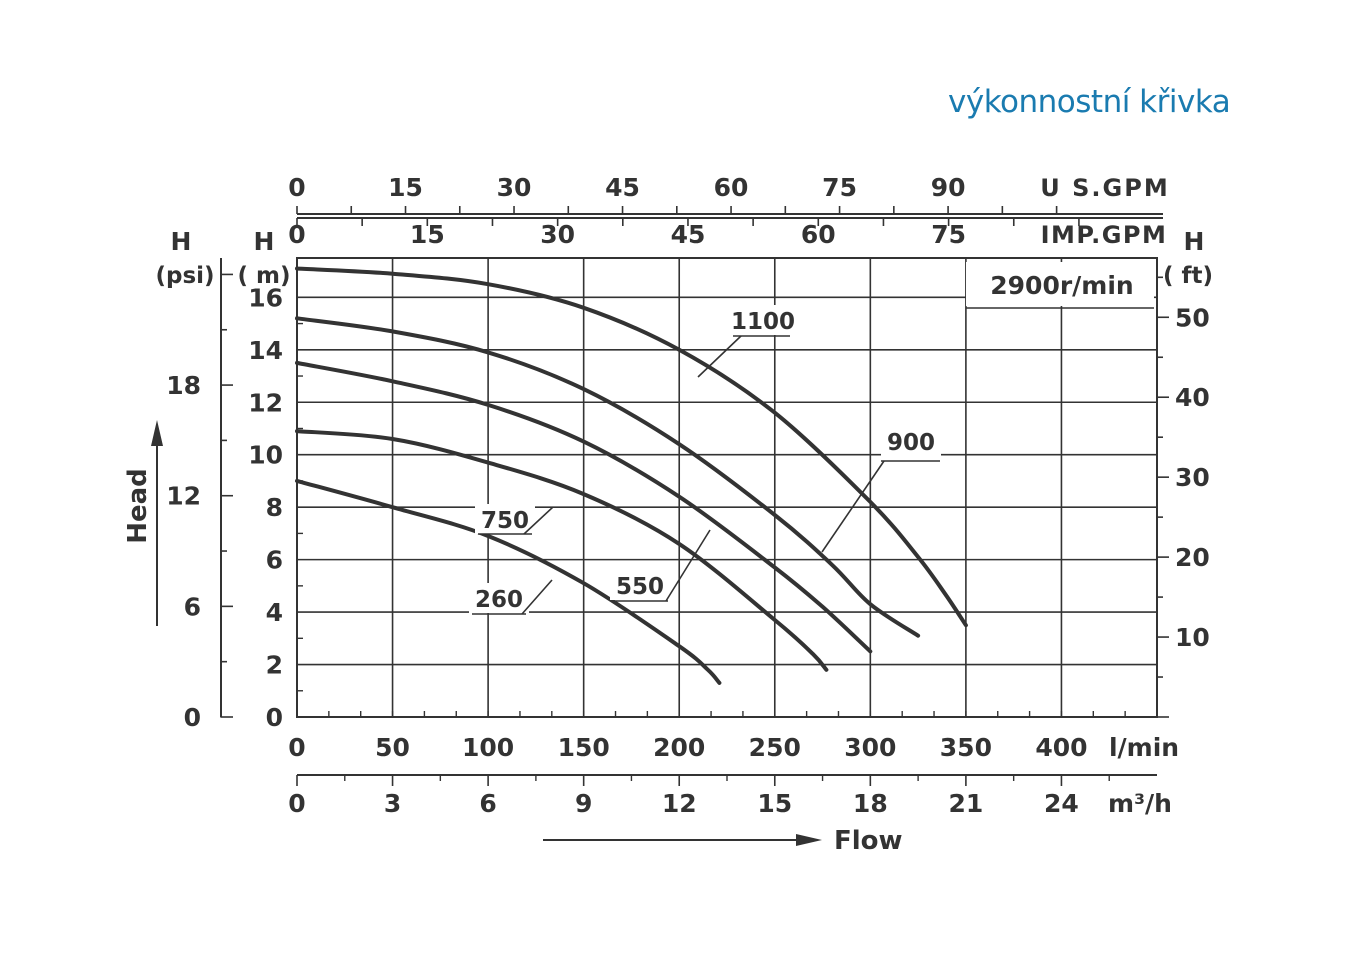 Image resolution: width=1363 pixels, height=963 pixels. I want to click on curve-label-900: 900, so click(911, 443).